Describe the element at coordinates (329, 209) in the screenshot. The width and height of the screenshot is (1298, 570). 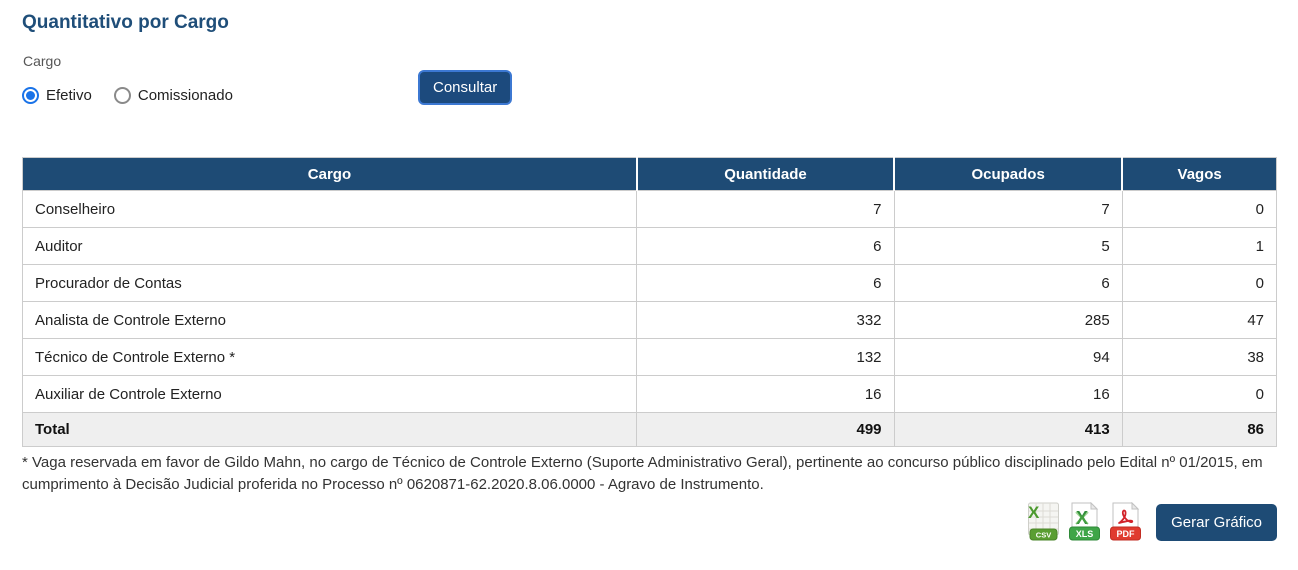
I see `cell-cargo: Conselheiro` at that location.